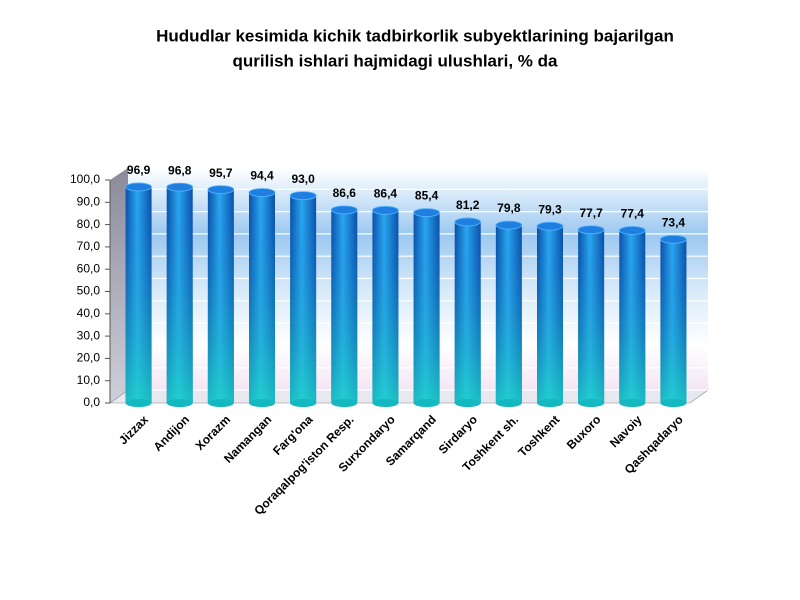  What do you see at coordinates (89, 246) in the screenshot?
I see `y-tick-label: 70,0` at bounding box center [89, 246].